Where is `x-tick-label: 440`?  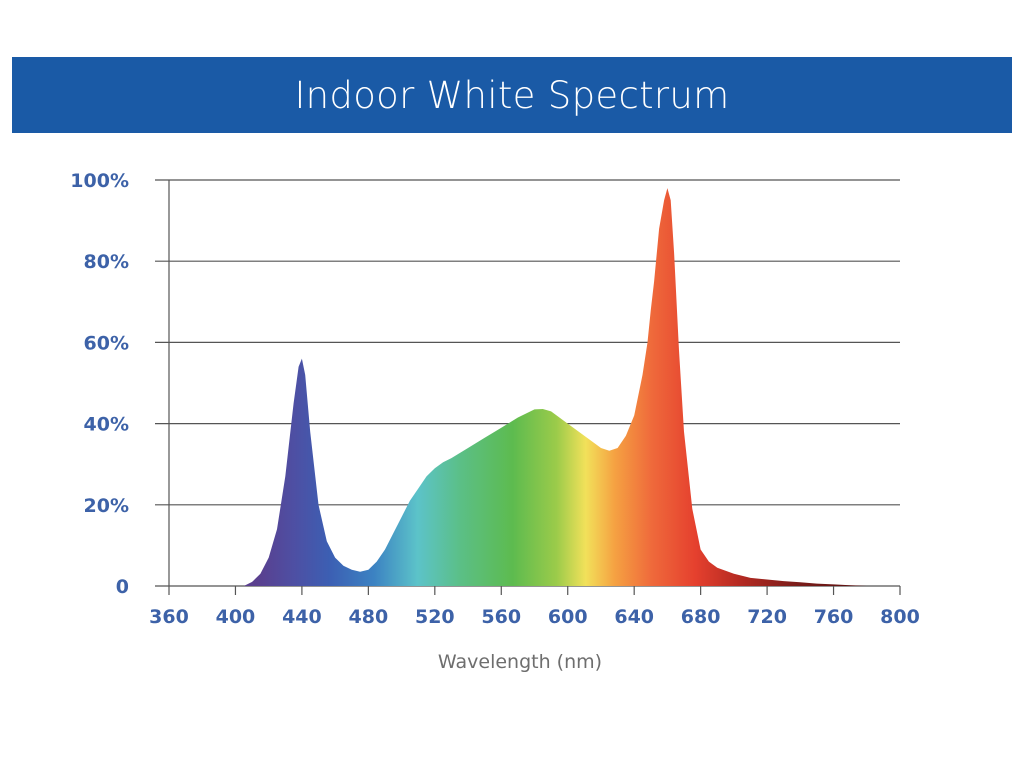 x-tick-label: 440 is located at coordinates (302, 617).